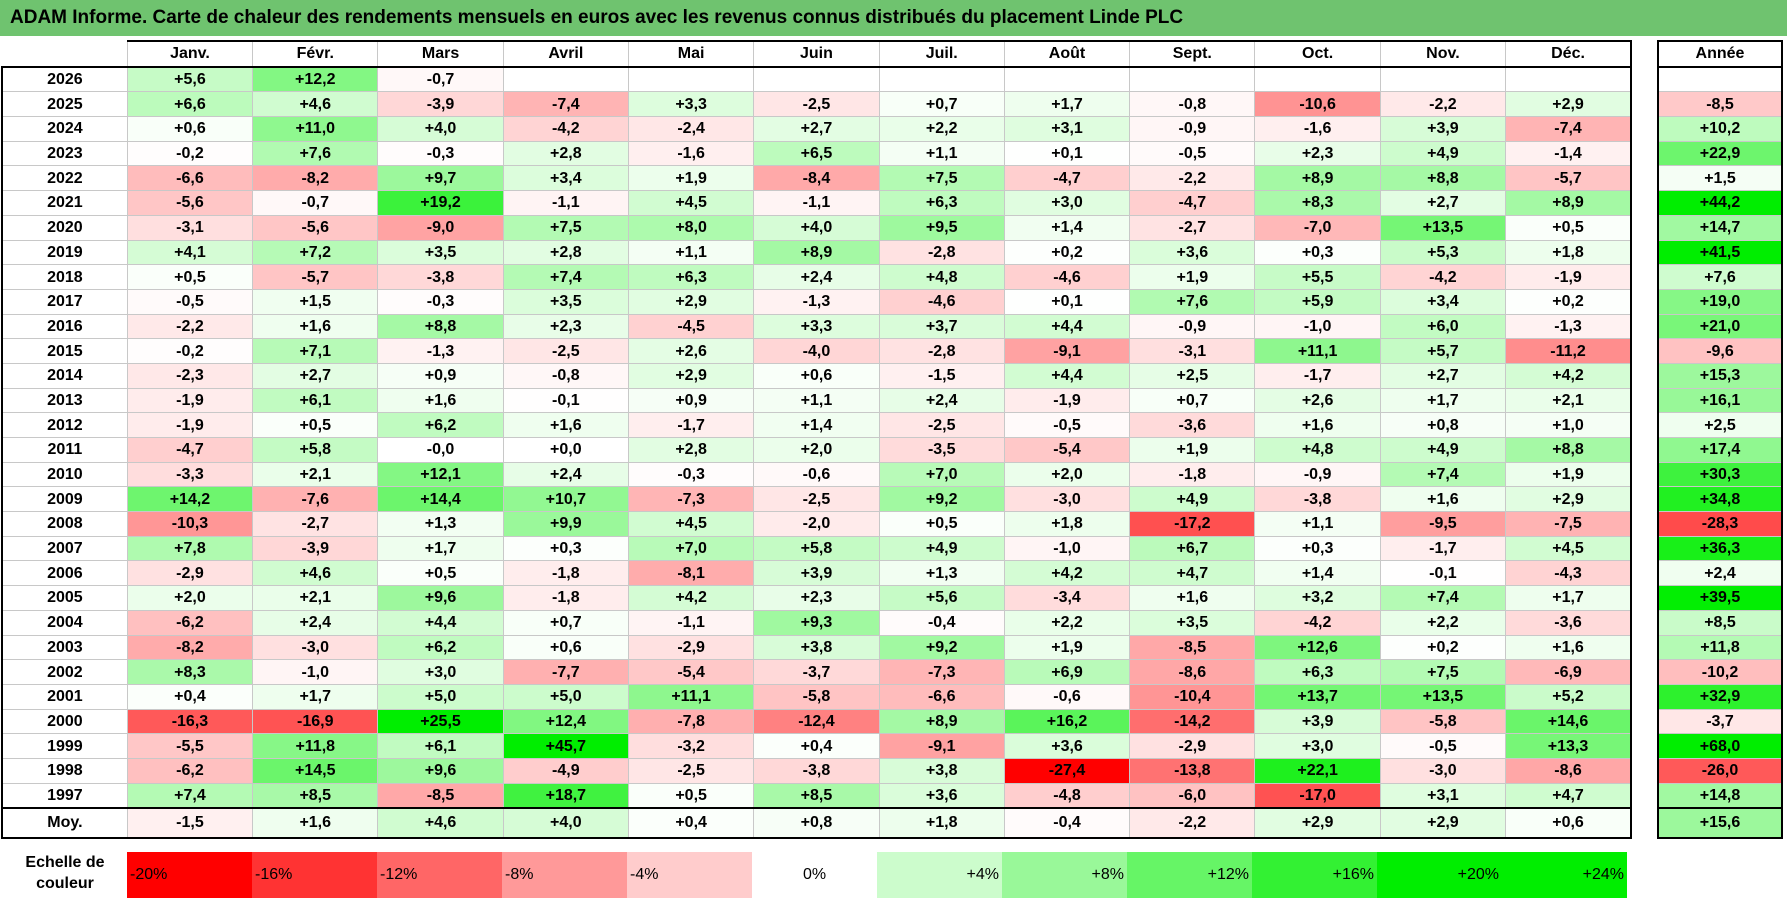 The width and height of the screenshot is (1787, 912). What do you see at coordinates (315, 79) in the screenshot?
I see `heatmap-cell: +12,2` at bounding box center [315, 79].